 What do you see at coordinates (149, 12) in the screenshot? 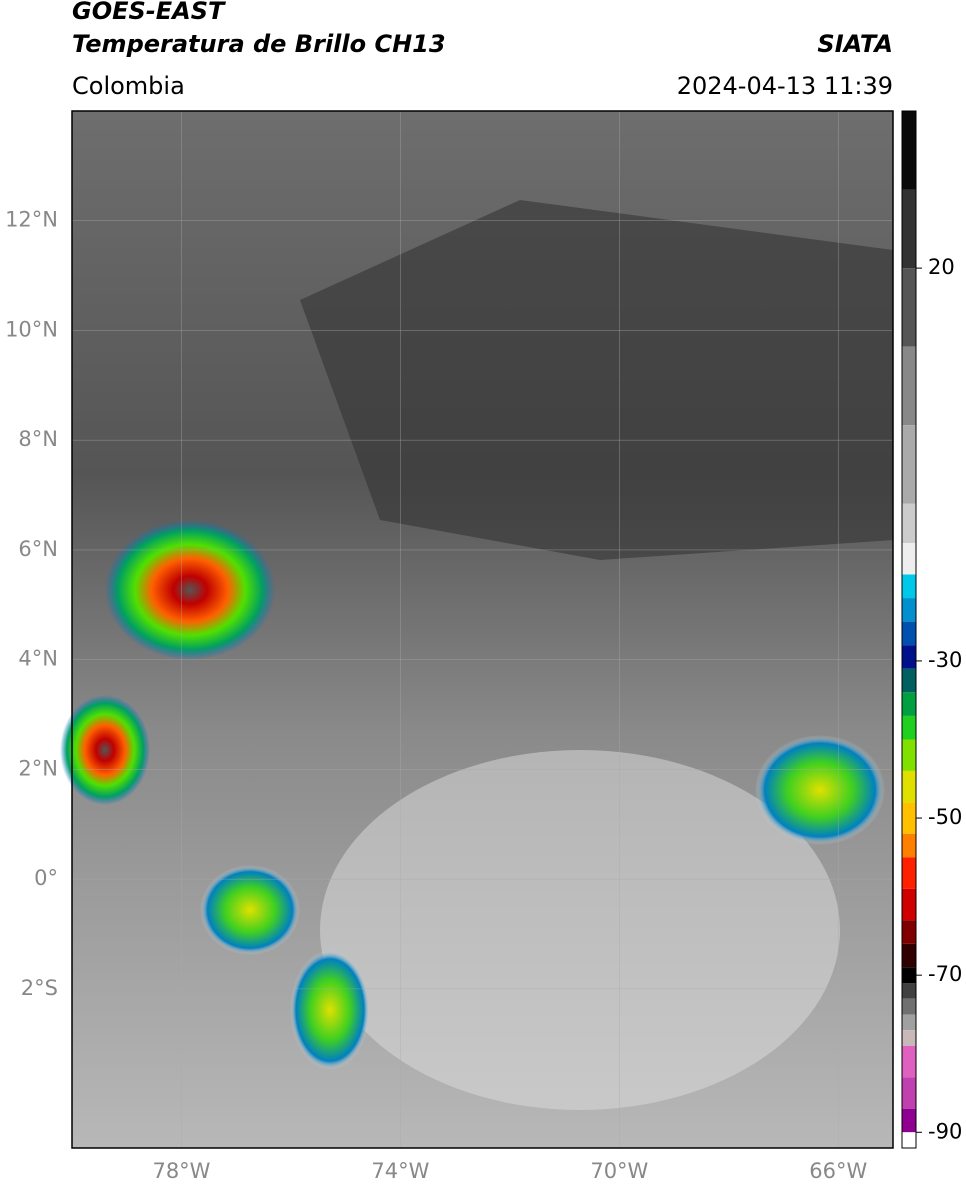
I see `satellite: GOES-EAST` at bounding box center [149, 12].